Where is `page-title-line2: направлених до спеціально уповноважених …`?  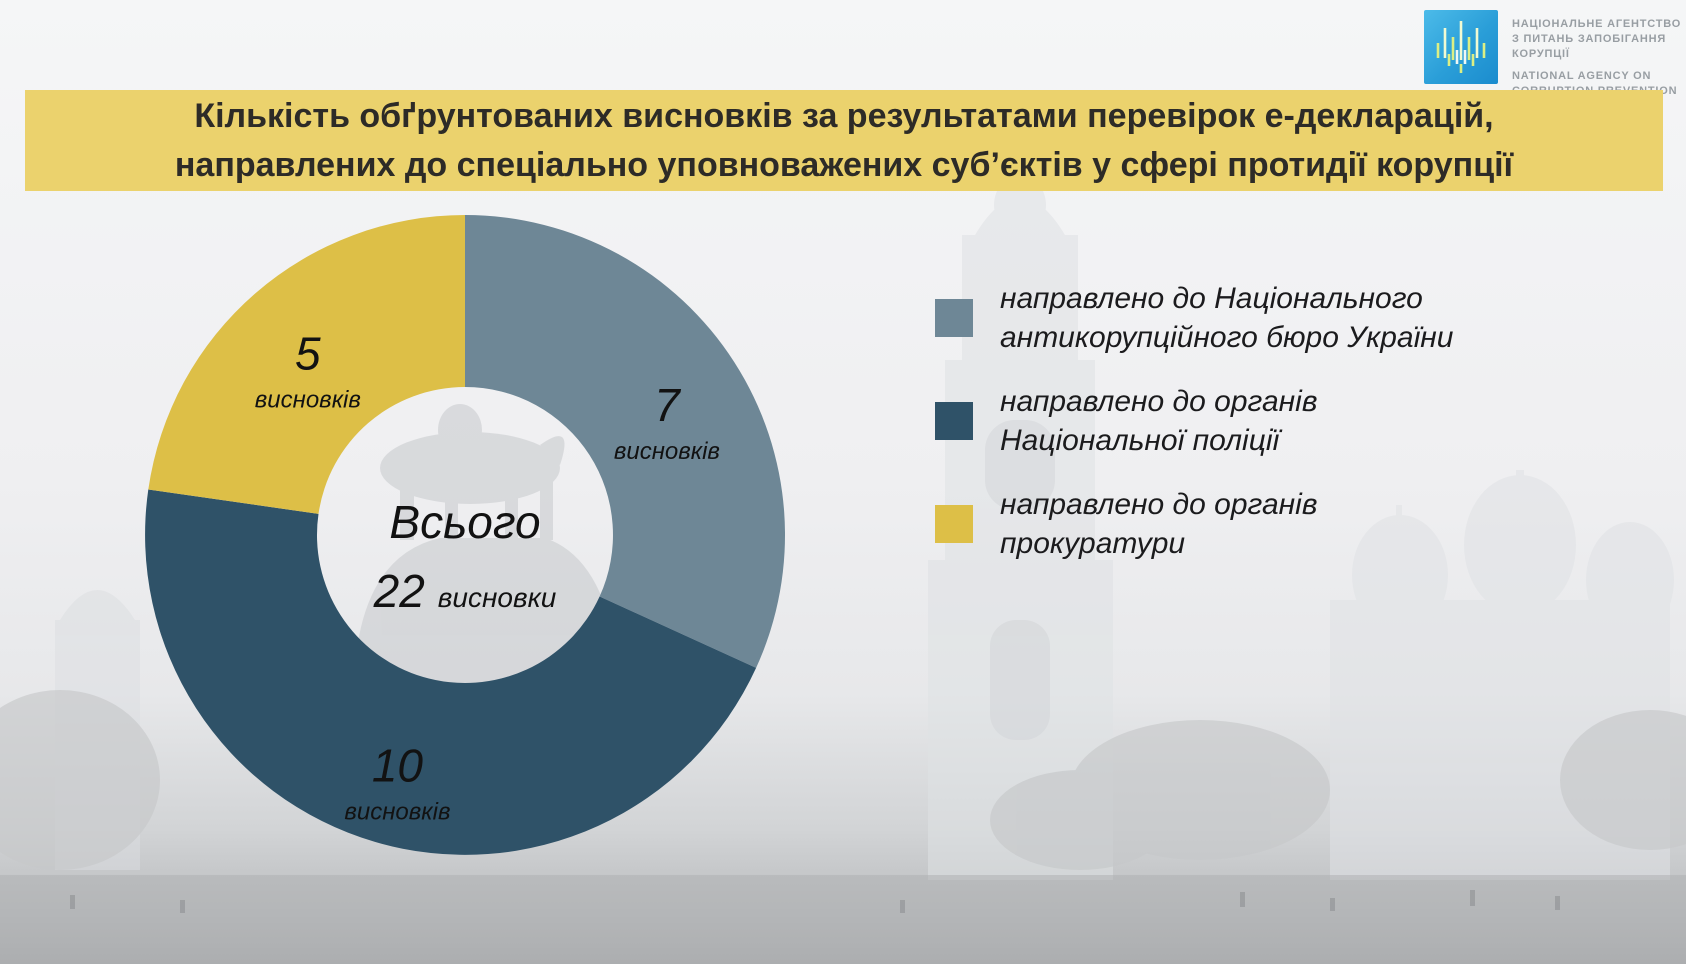 page-title-line2: направлених до спеціально уповноважених … is located at coordinates (844, 164).